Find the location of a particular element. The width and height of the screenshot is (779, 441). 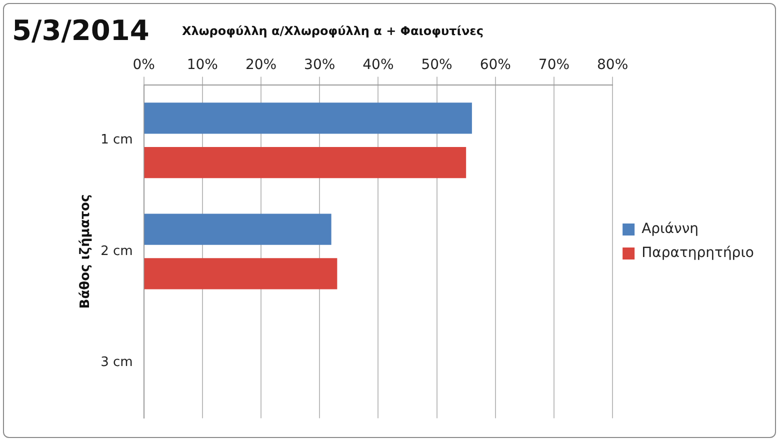

x-tick-label: 20% is located at coordinates (261, 65).